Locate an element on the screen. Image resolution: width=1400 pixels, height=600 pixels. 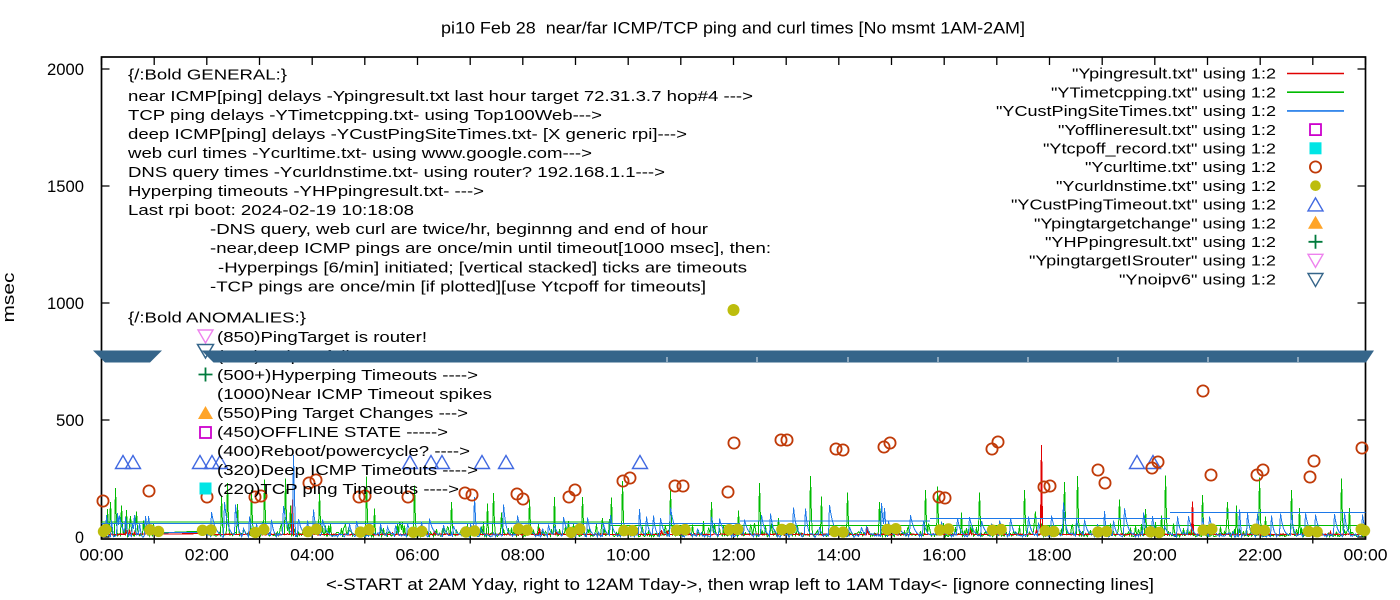
svg-text: "Yofflineresult.txt" using 1:2 is located at coordinates (1167, 130).